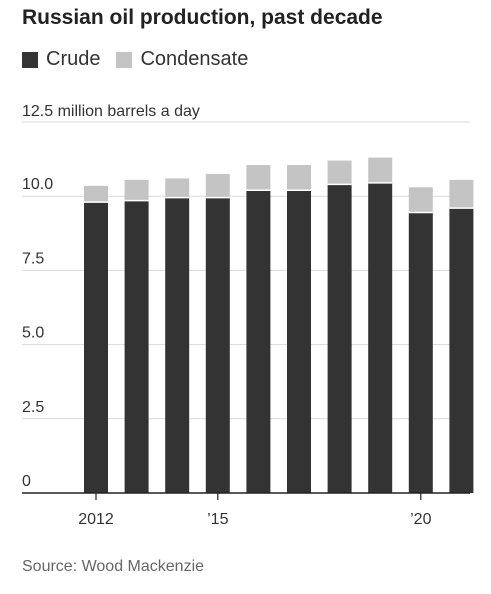 Image resolution: width=491 pixels, height=594 pixels. I want to click on bar-crude-2021, so click(461, 350).